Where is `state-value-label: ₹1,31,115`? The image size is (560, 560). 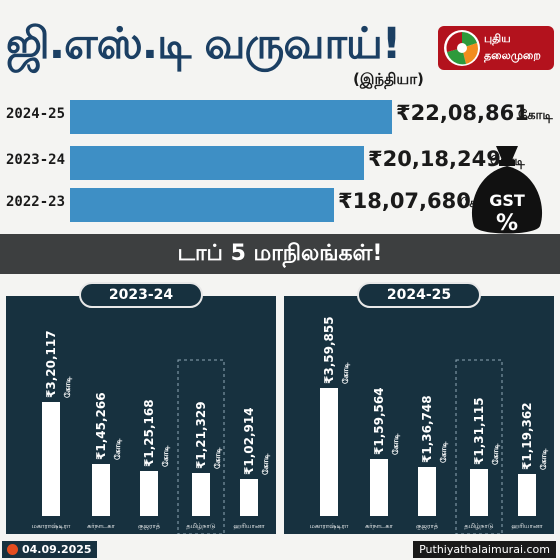 state-value-label: ₹1,31,115 is located at coordinates (479, 431).